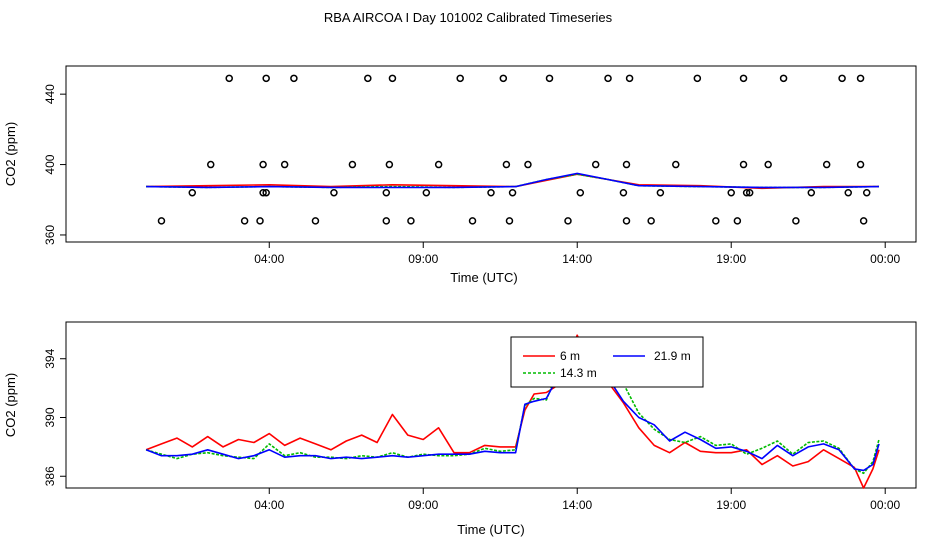  What do you see at coordinates (10, 405) in the screenshot?
I see `bottom-y-axis-label: CO2 (ppm)` at bounding box center [10, 405].